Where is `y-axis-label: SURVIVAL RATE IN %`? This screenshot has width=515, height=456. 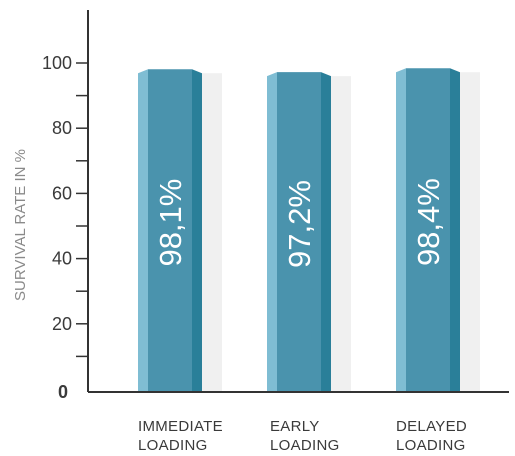 y-axis-label: SURVIVAL RATE IN % is located at coordinates (20, 225).